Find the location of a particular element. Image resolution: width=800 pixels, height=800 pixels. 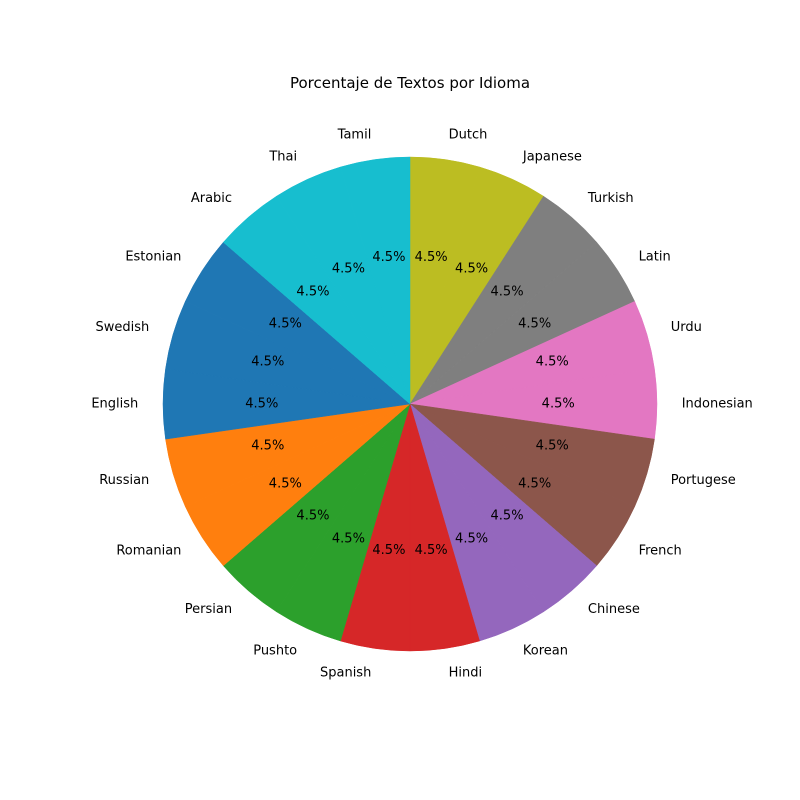

slice-label: Japanese is located at coordinates (552, 156).